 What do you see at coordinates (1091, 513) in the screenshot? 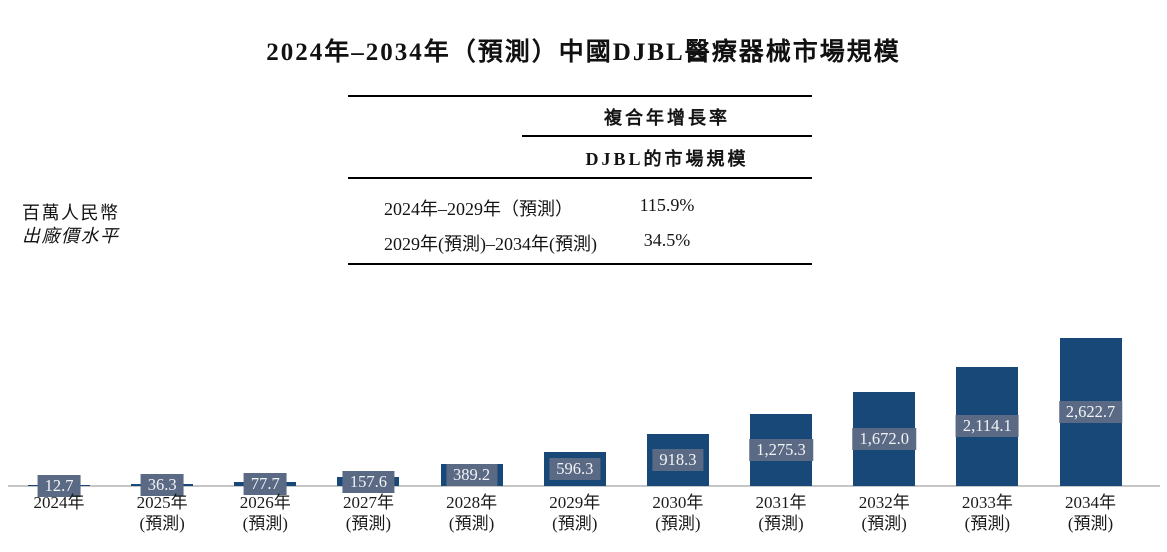
I see `x-tick-label: 2034年 (預測)` at bounding box center [1091, 513].